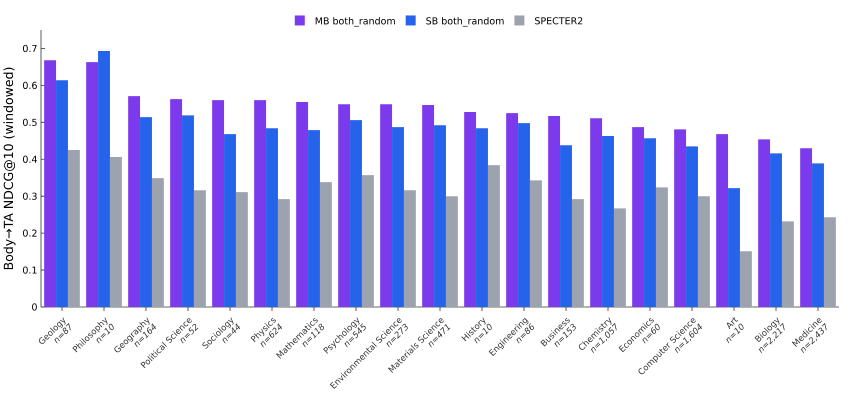 The height and width of the screenshot is (406, 868). I want to click on y-tick-label: 0.1, so click(29, 270).